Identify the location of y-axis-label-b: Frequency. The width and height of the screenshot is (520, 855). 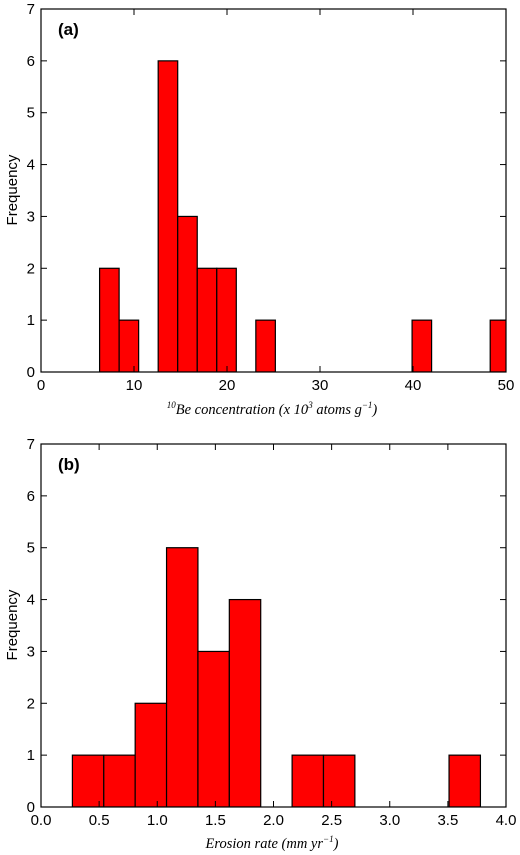
(12, 624).